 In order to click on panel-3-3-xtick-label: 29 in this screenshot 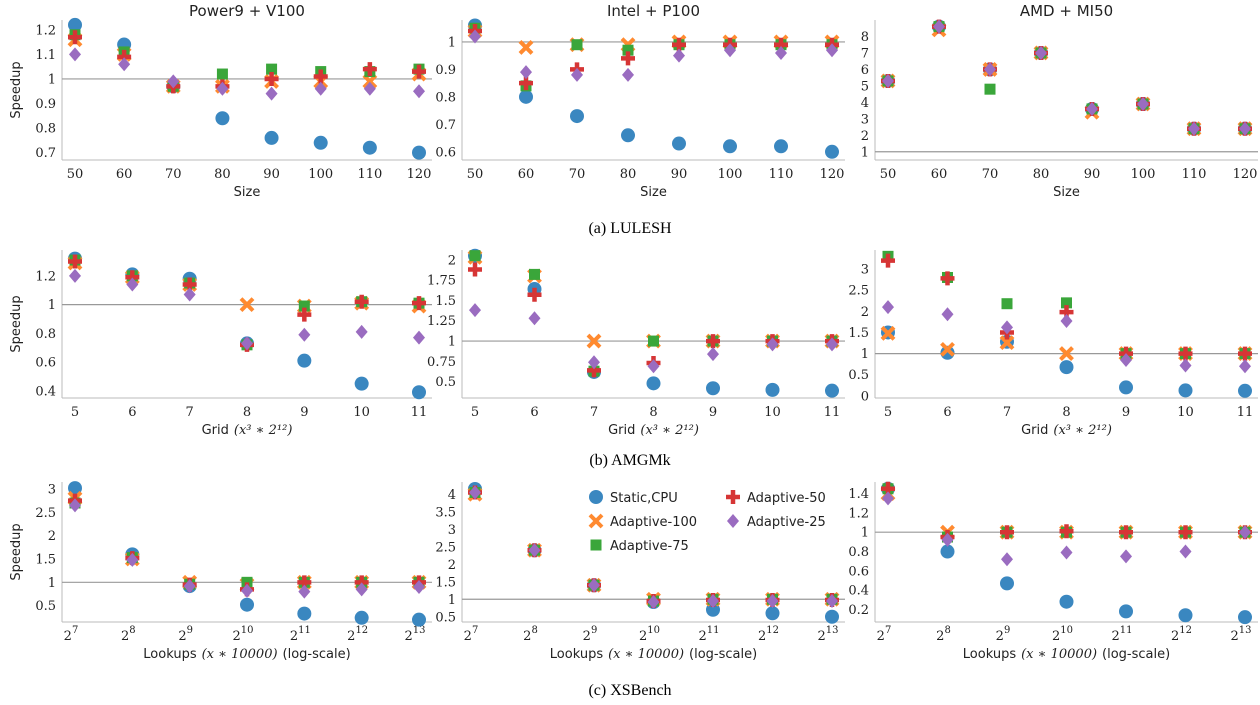, I will do `click(1003, 634)`.